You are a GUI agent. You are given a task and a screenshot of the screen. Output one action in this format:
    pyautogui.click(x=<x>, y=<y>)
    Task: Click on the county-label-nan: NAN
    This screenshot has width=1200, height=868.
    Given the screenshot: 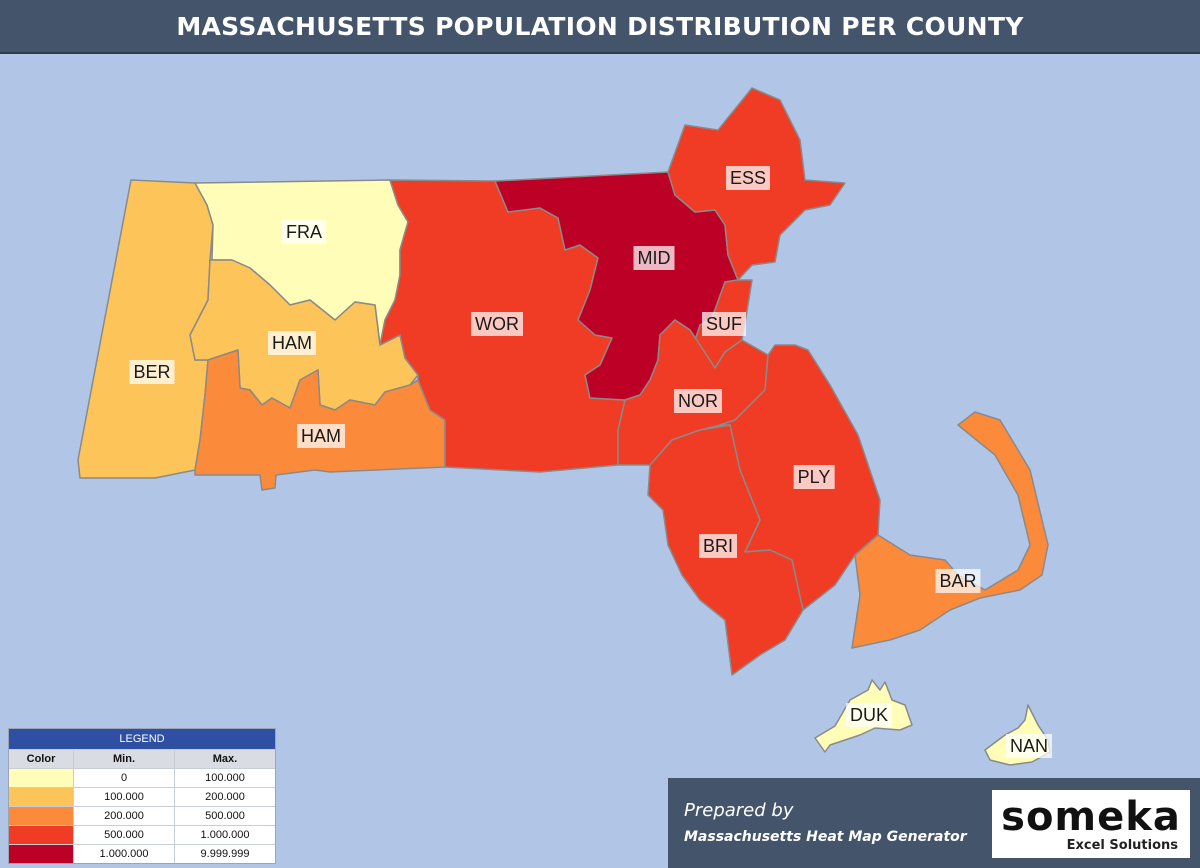 What is the action you would take?
    pyautogui.click(x=1029, y=746)
    